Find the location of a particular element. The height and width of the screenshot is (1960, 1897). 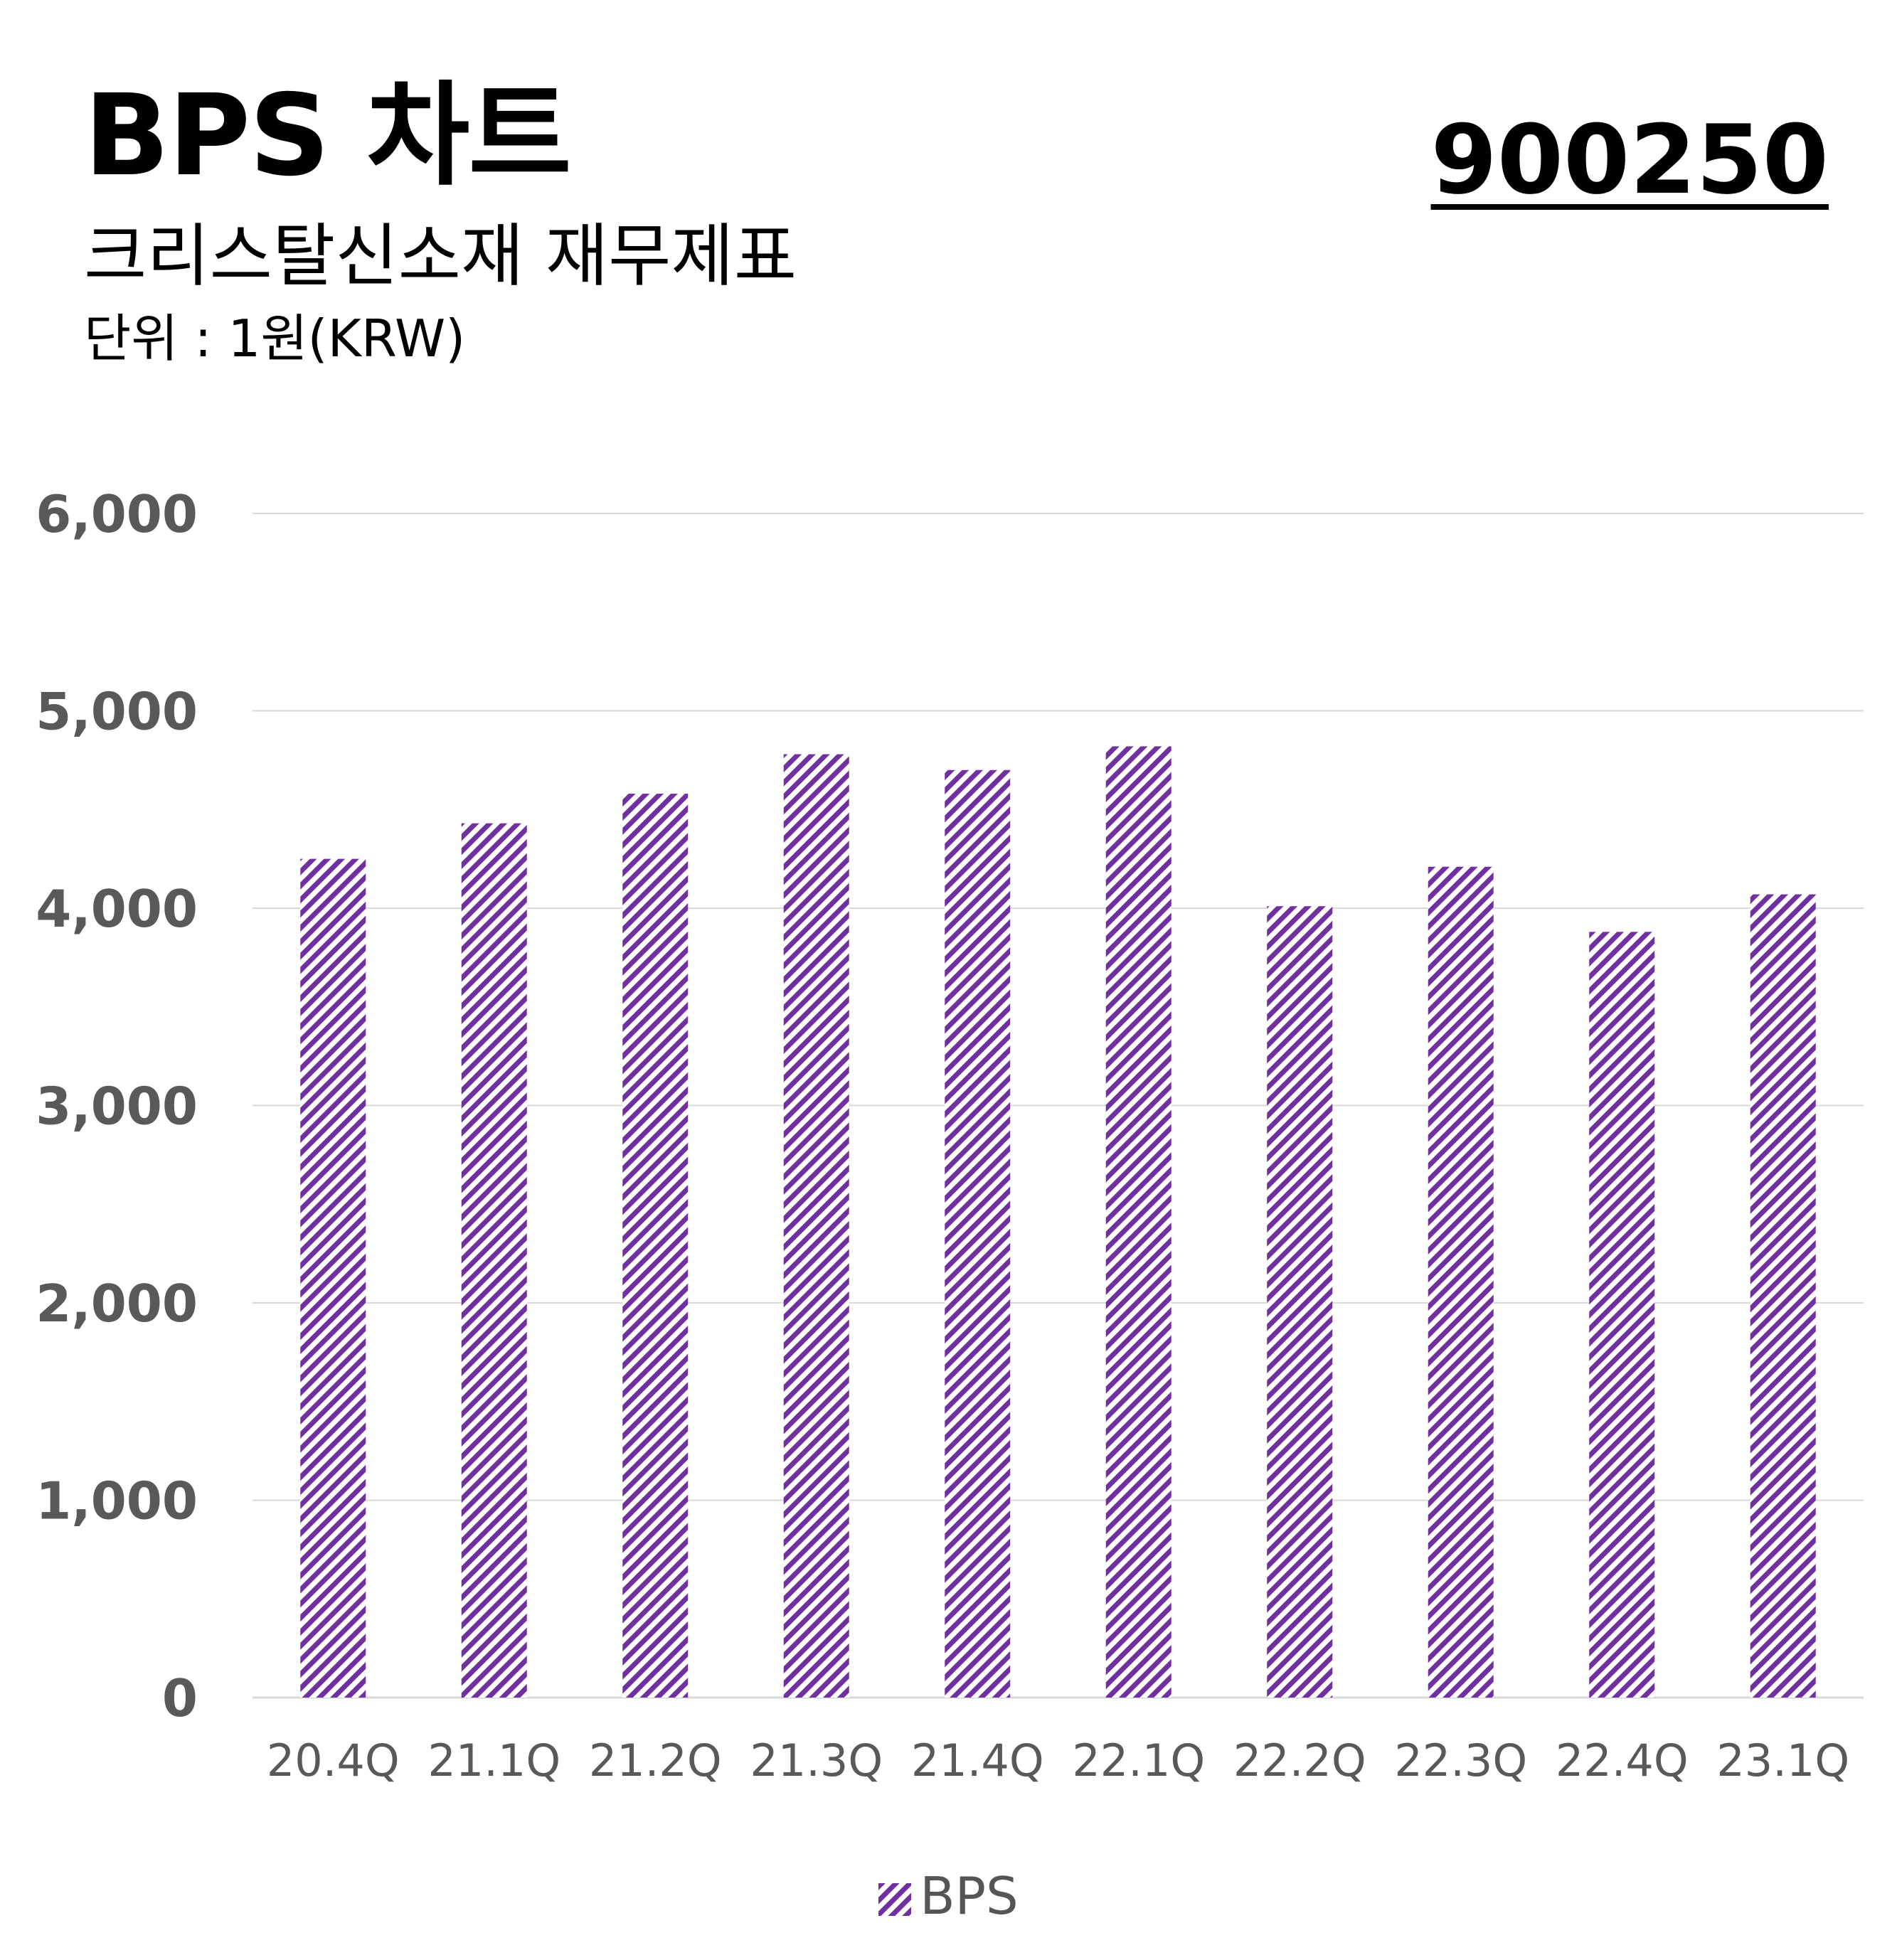

x-tick-label: 21.4Q is located at coordinates (977, 1760).